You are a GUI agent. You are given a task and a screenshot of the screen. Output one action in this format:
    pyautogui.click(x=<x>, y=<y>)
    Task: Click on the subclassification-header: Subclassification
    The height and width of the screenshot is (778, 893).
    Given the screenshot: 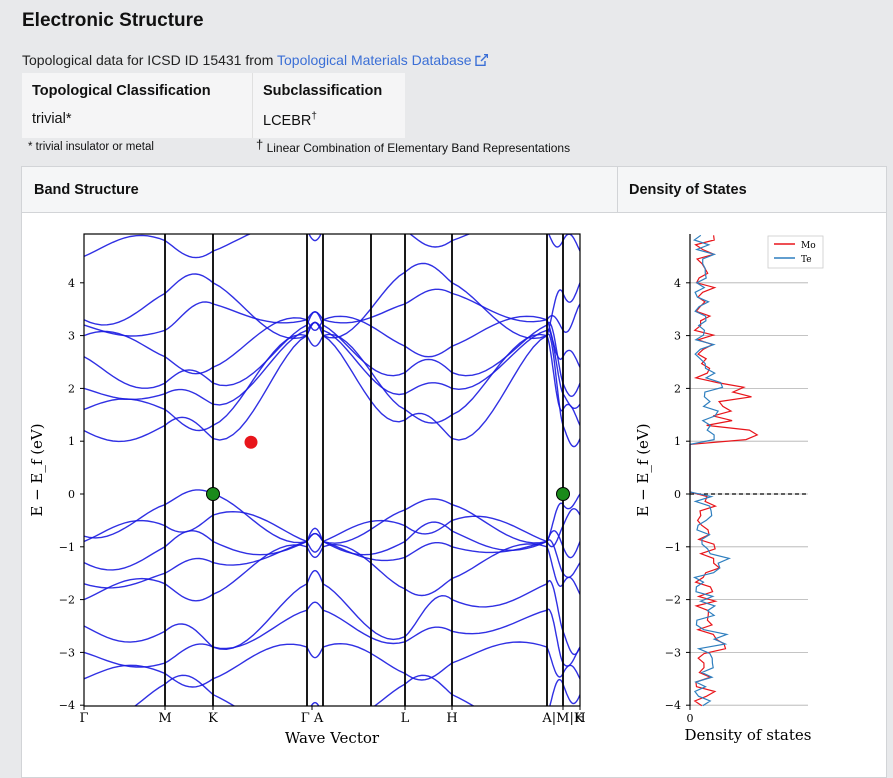 What is the action you would take?
    pyautogui.click(x=323, y=91)
    